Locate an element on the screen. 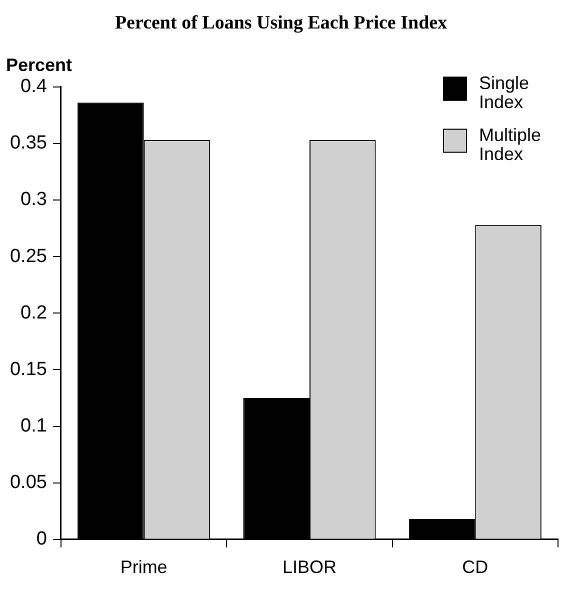 The height and width of the screenshot is (593, 564). y-tick-label: 0.1 is located at coordinates (33, 425).